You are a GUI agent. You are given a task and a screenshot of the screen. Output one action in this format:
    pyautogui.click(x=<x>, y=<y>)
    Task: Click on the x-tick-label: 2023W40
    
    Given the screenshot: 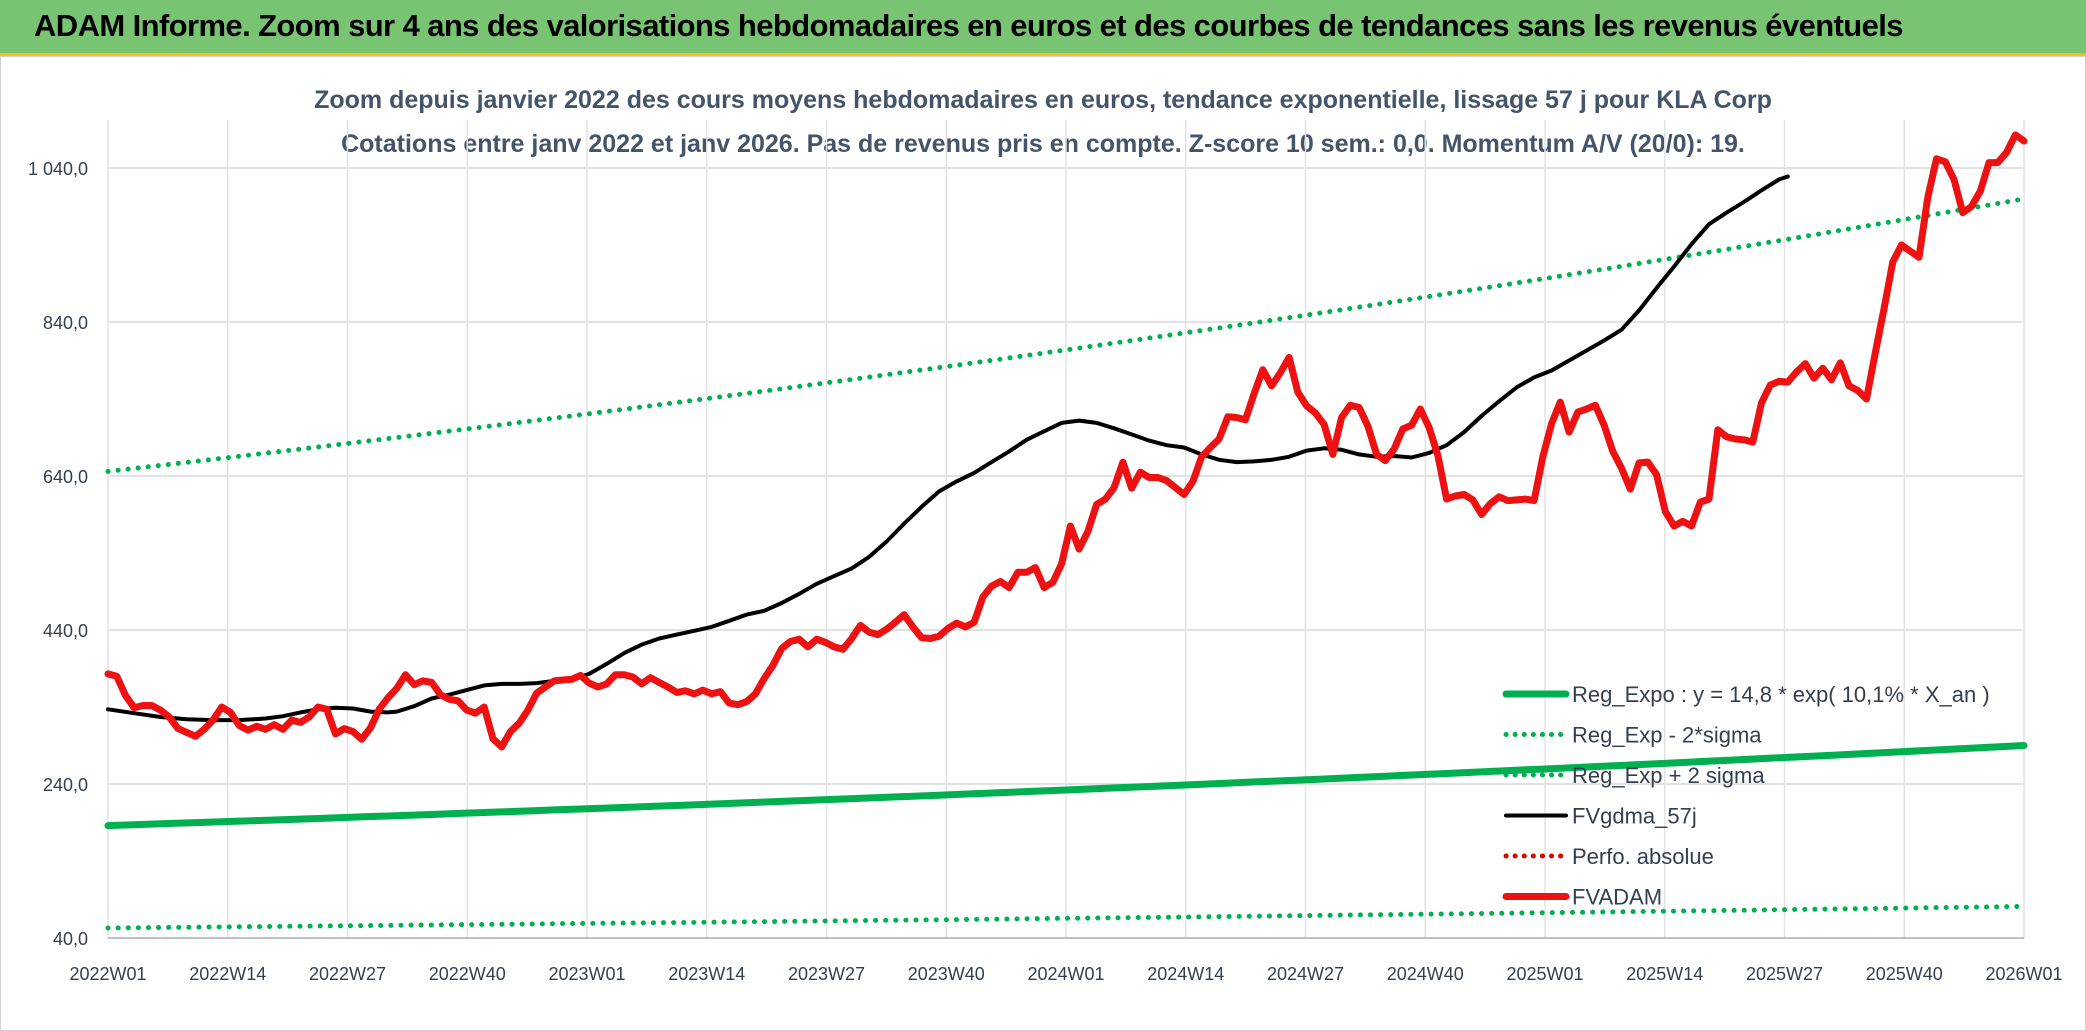 What is the action you would take?
    pyautogui.click(x=946, y=974)
    